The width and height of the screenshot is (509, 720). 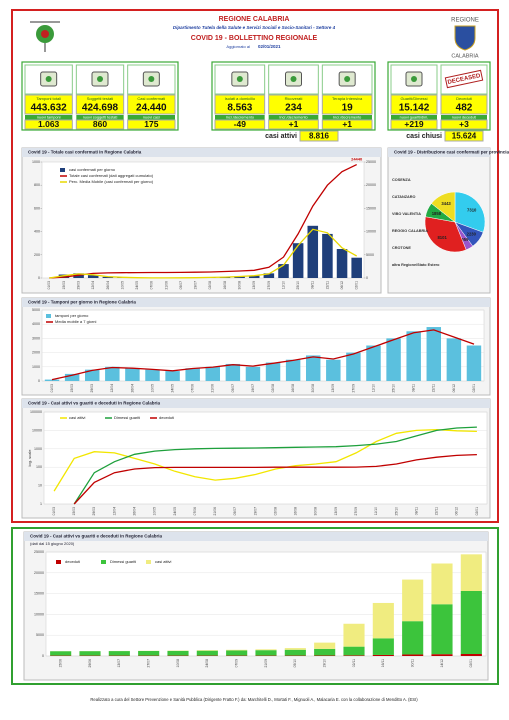 What do you see at coordinates (239, 285) in the screenshot?
I see `x-tick-label: 30/08` at bounding box center [239, 285].